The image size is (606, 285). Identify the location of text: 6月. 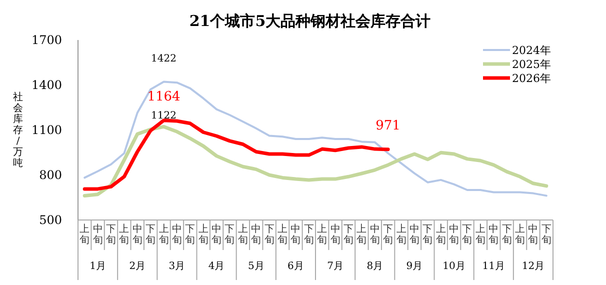
(296, 266).